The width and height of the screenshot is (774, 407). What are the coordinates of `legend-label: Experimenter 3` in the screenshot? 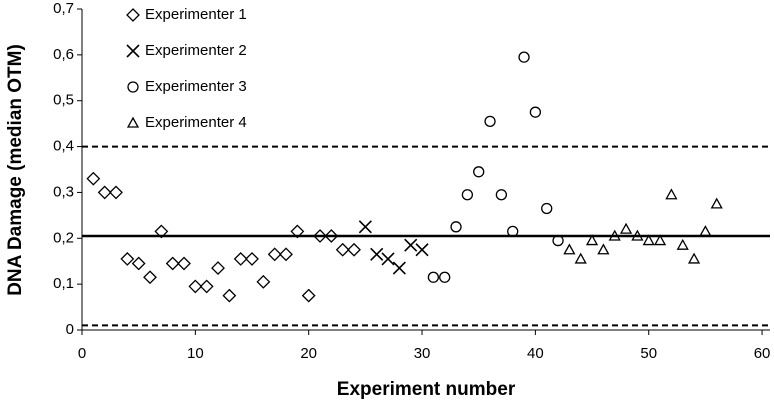 It's located at (196, 86).